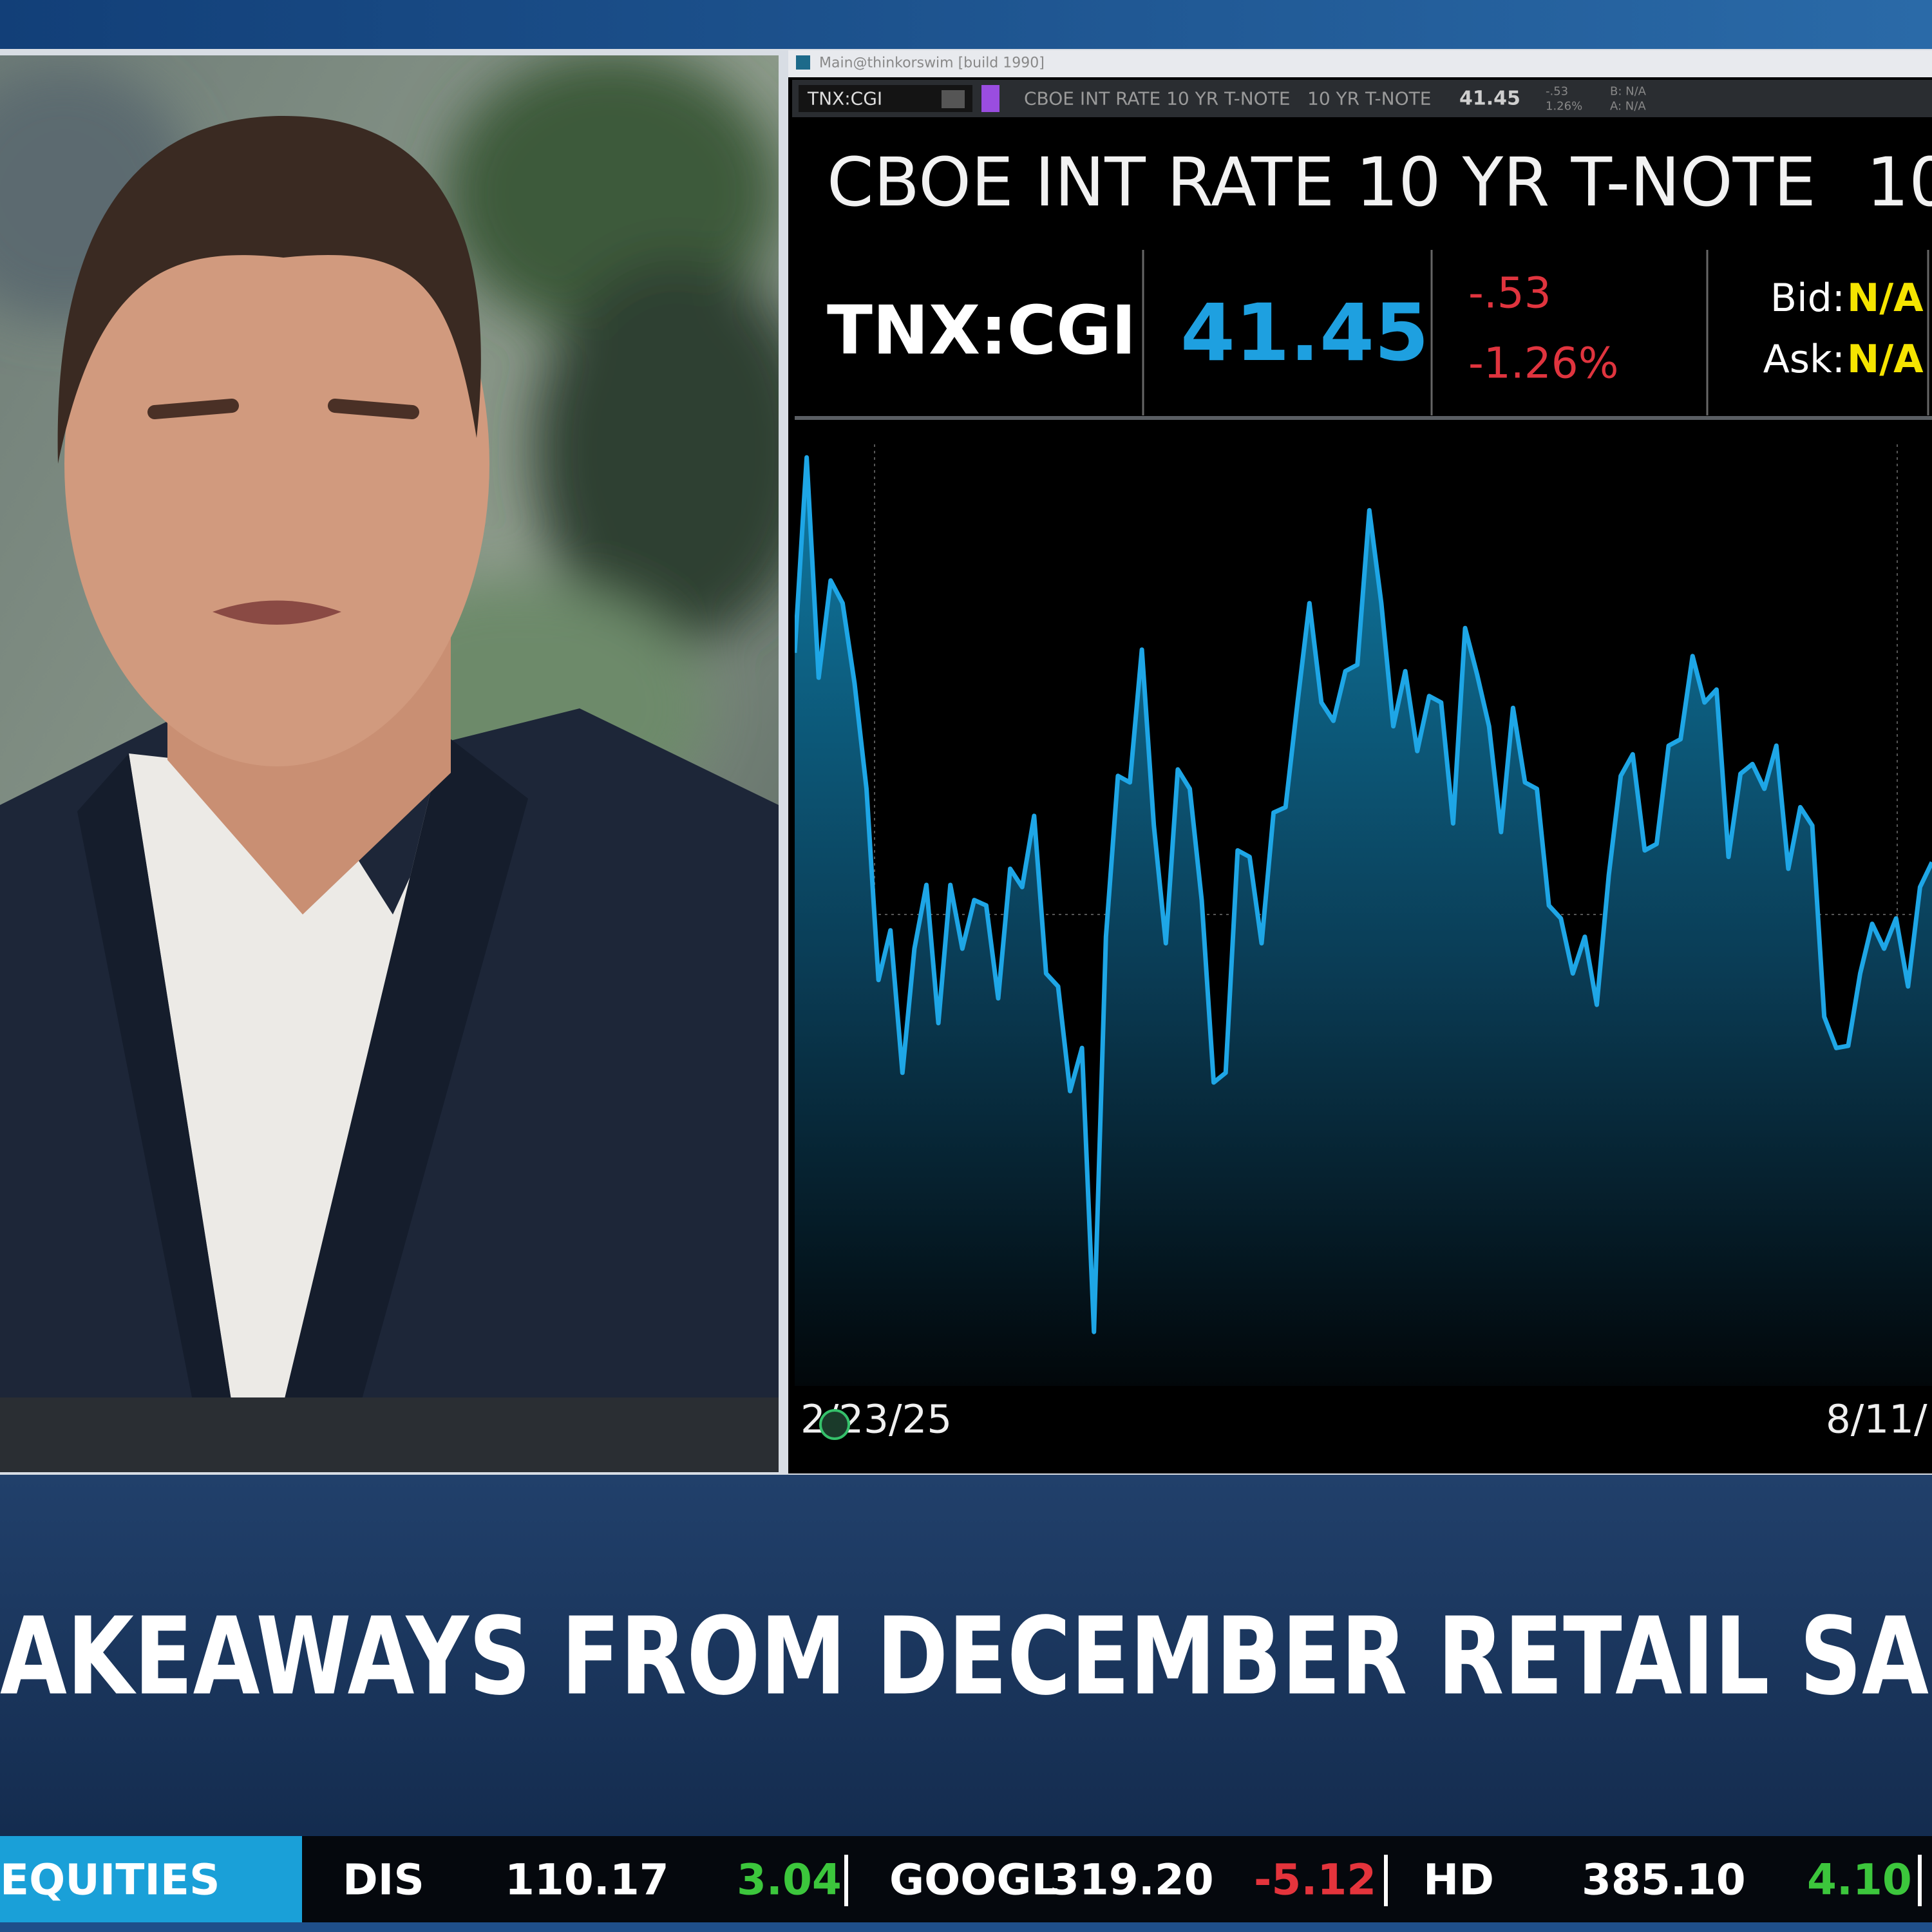 The width and height of the screenshot is (1932, 1932). Describe the element at coordinates (1564, 107) in the screenshot. I see `toolbar-percent: 1.26%` at that location.